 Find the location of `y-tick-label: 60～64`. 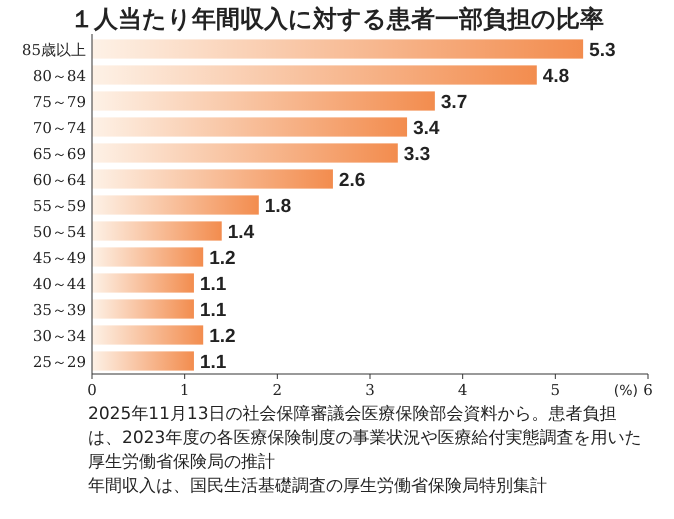

y-tick-label: 60～64 is located at coordinates (59, 180).